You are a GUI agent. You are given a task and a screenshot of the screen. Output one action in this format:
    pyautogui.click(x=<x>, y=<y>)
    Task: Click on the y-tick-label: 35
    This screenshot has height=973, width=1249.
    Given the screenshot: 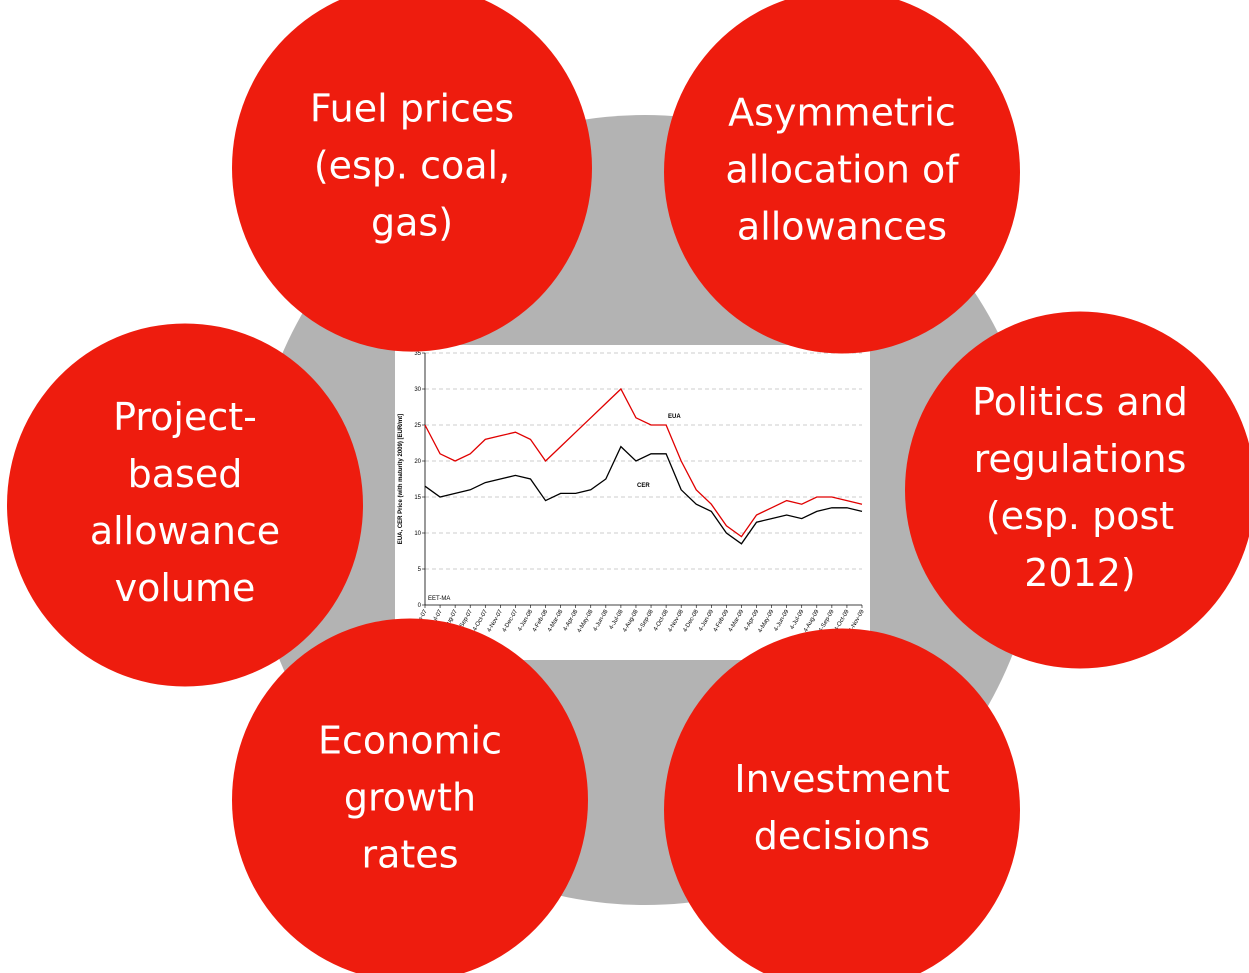 What is the action you would take?
    pyautogui.click(x=417, y=354)
    